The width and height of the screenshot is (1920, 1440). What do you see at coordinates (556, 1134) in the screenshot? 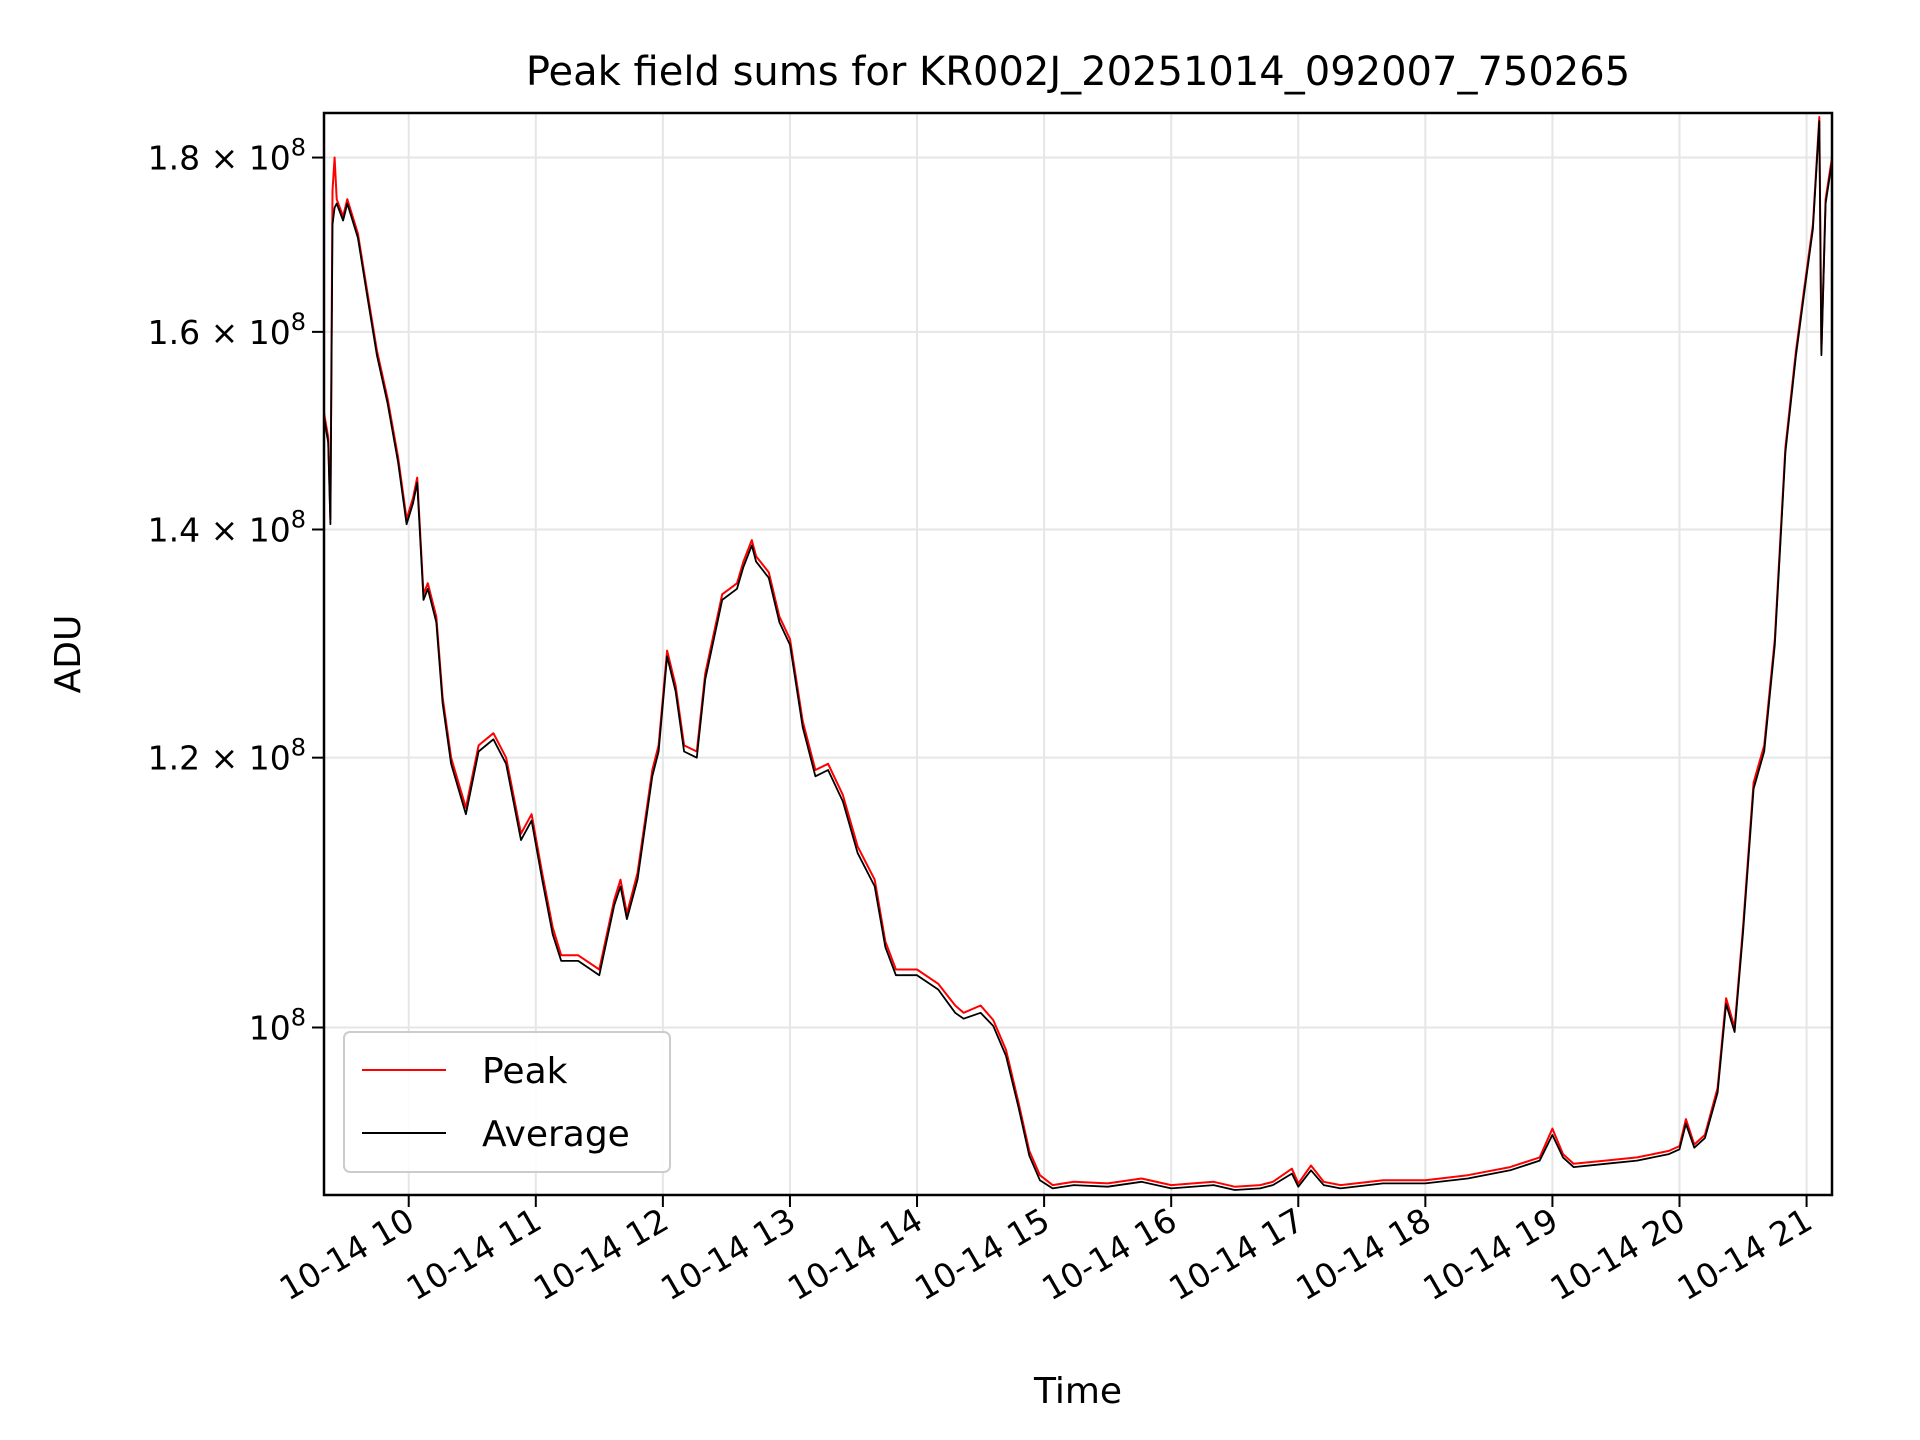
I see `legend-label-average: Average` at bounding box center [556, 1134].